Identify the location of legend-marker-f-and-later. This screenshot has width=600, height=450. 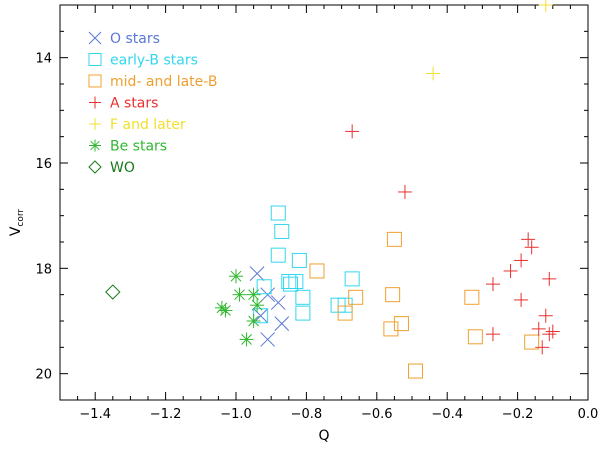
(95, 124).